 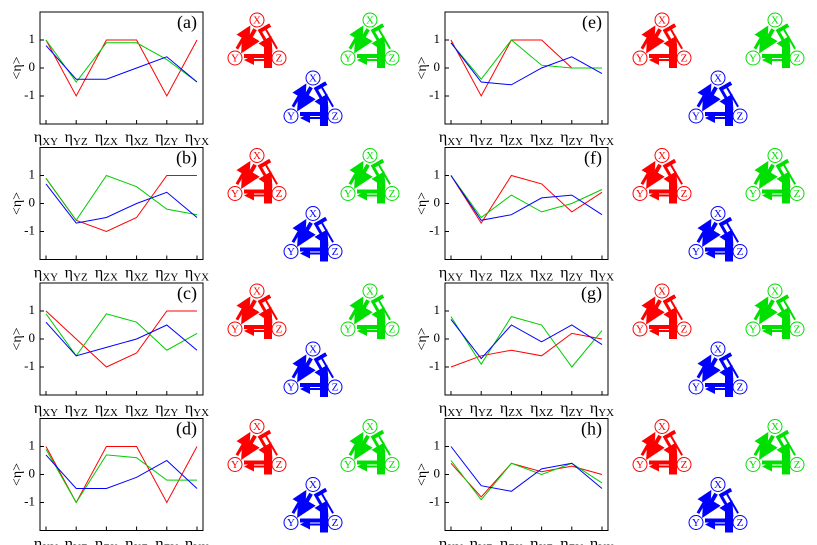 What do you see at coordinates (166, 138) in the screenshot?
I see `x-tick-label: ηZY` at bounding box center [166, 138].